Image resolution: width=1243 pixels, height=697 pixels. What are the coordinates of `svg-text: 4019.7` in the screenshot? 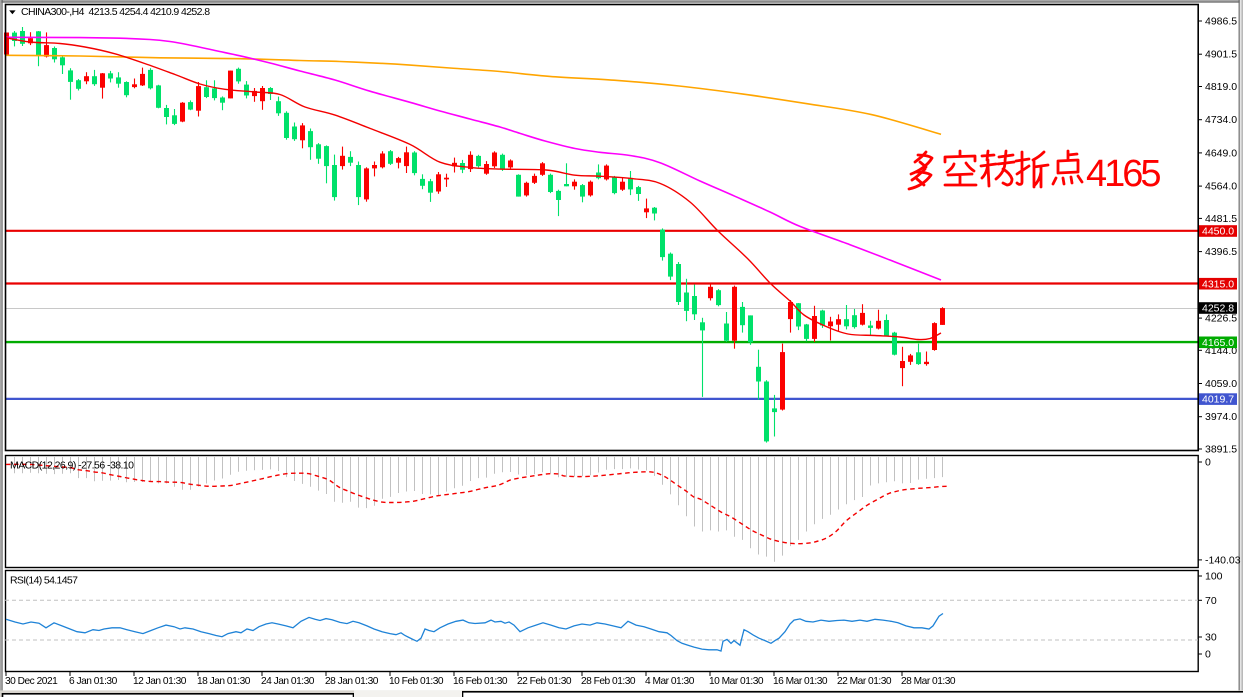 It's located at (1218, 400).